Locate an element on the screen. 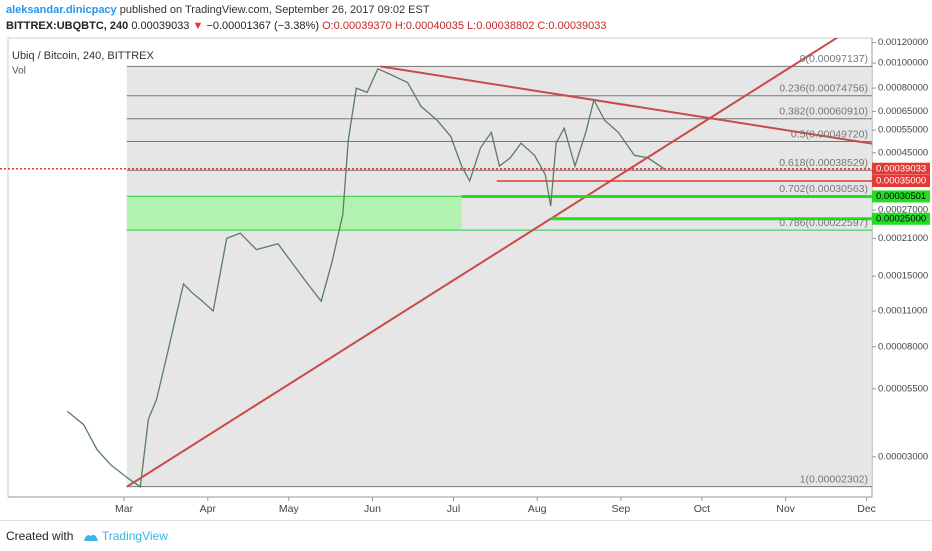  brand: TradingView is located at coordinates (134, 536).